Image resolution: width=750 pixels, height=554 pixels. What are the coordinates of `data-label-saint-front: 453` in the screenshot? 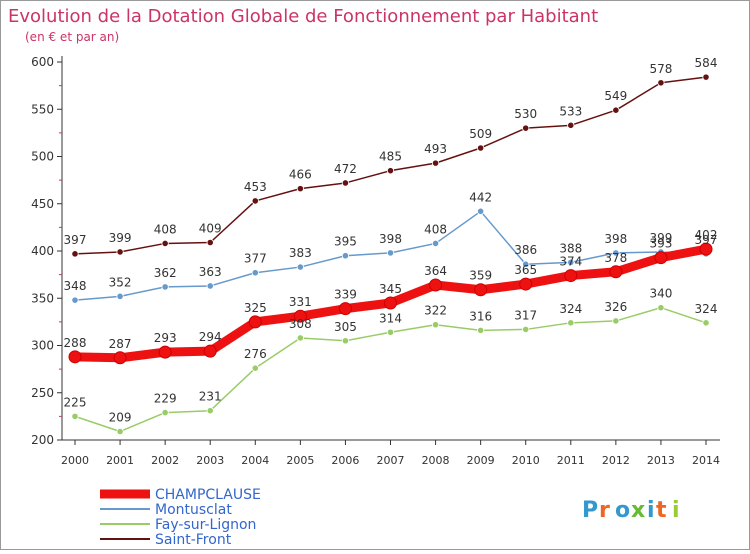 It's located at (255, 187).